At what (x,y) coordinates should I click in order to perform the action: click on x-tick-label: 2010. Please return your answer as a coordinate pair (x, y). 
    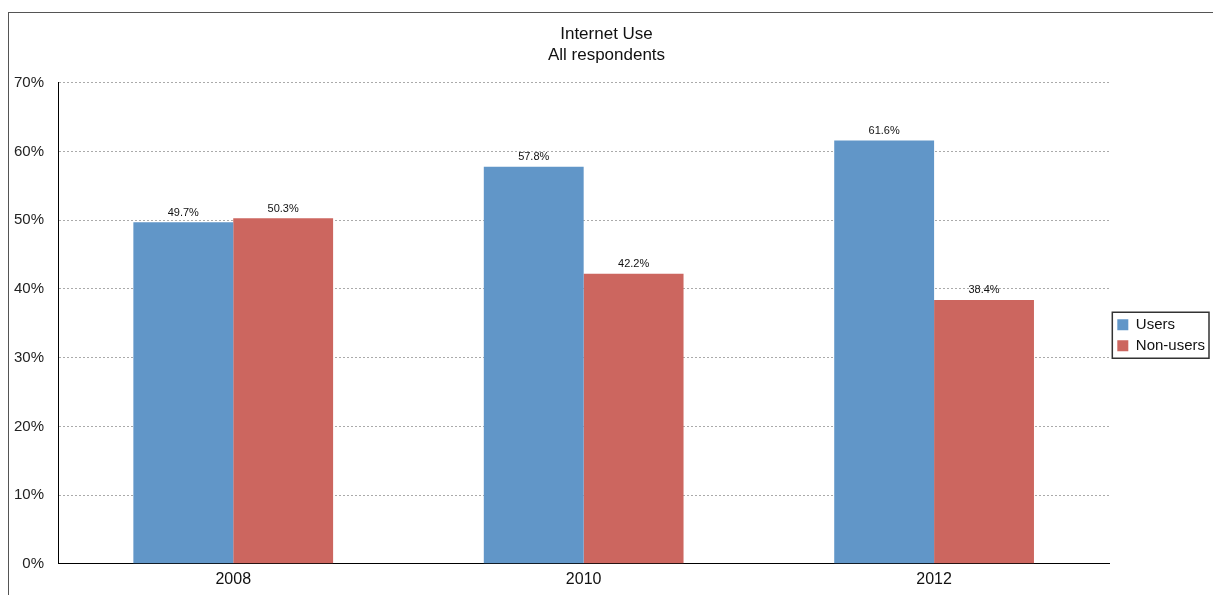
    Looking at the image, I should click on (583, 578).